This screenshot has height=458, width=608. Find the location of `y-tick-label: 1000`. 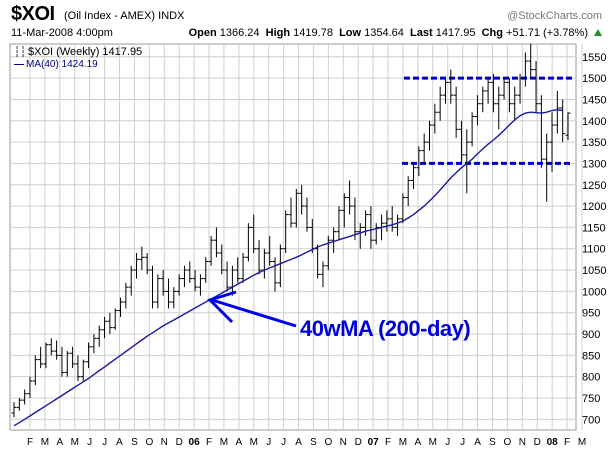

y-tick-label: 1000 is located at coordinates (594, 292).